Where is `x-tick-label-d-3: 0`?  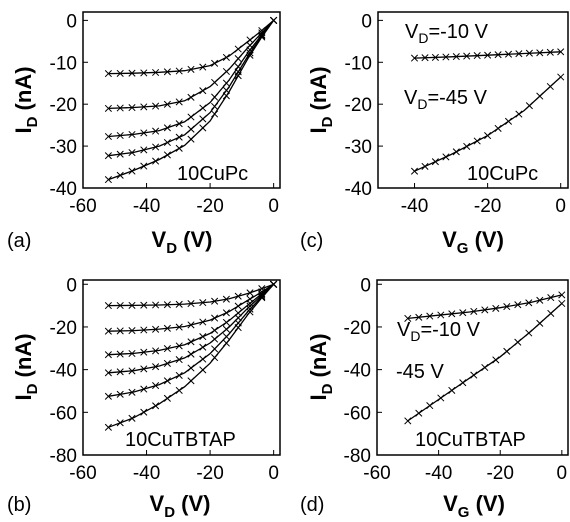
x-tick-label-d-3: 0 is located at coordinates (562, 473).